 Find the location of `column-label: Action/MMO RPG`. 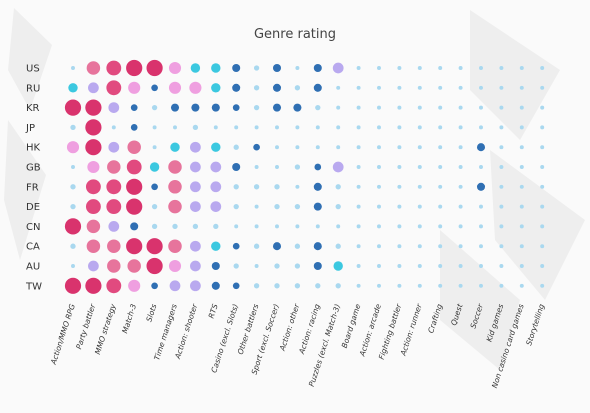

column-label: Action/MMO RPG is located at coordinates (63, 335).